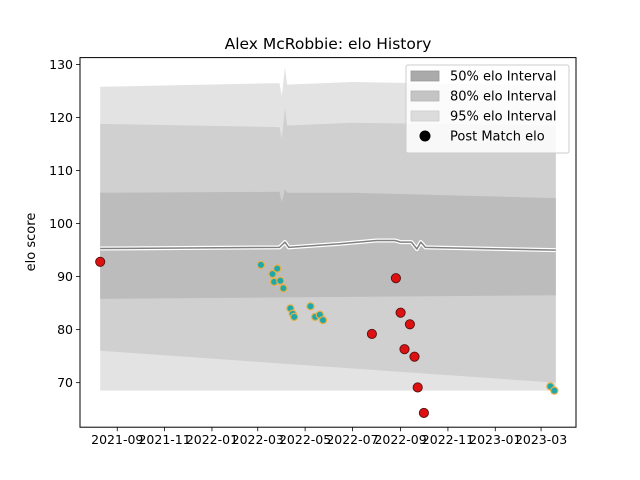  Describe the element at coordinates (61, 170) in the screenshot. I see `y-tick-label: 110` at that location.